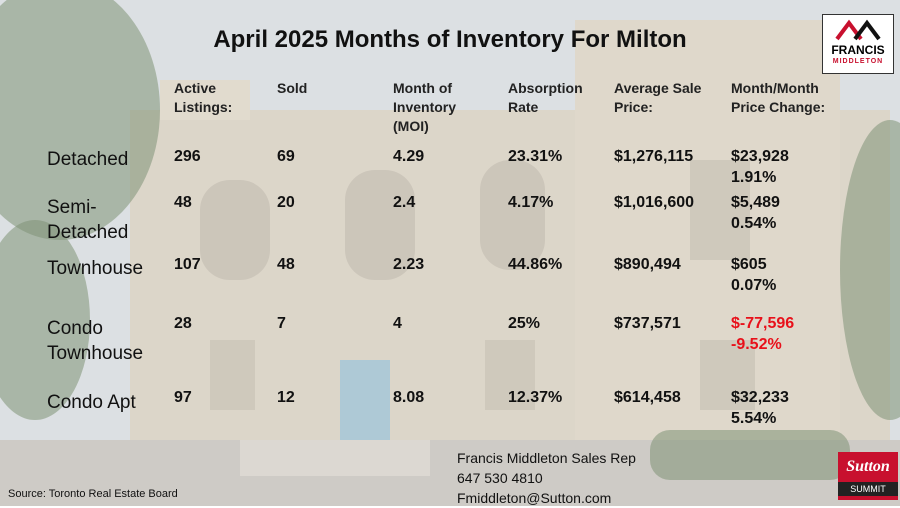 This screenshot has height=508, width=900. What do you see at coordinates (88, 159) in the screenshot?
I see `row-label-detached: Detached` at bounding box center [88, 159].